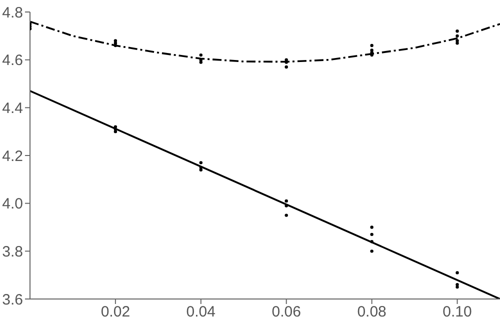 The width and height of the screenshot is (500, 325). I want to click on y-tick-label: 4.2, so click(12, 156).